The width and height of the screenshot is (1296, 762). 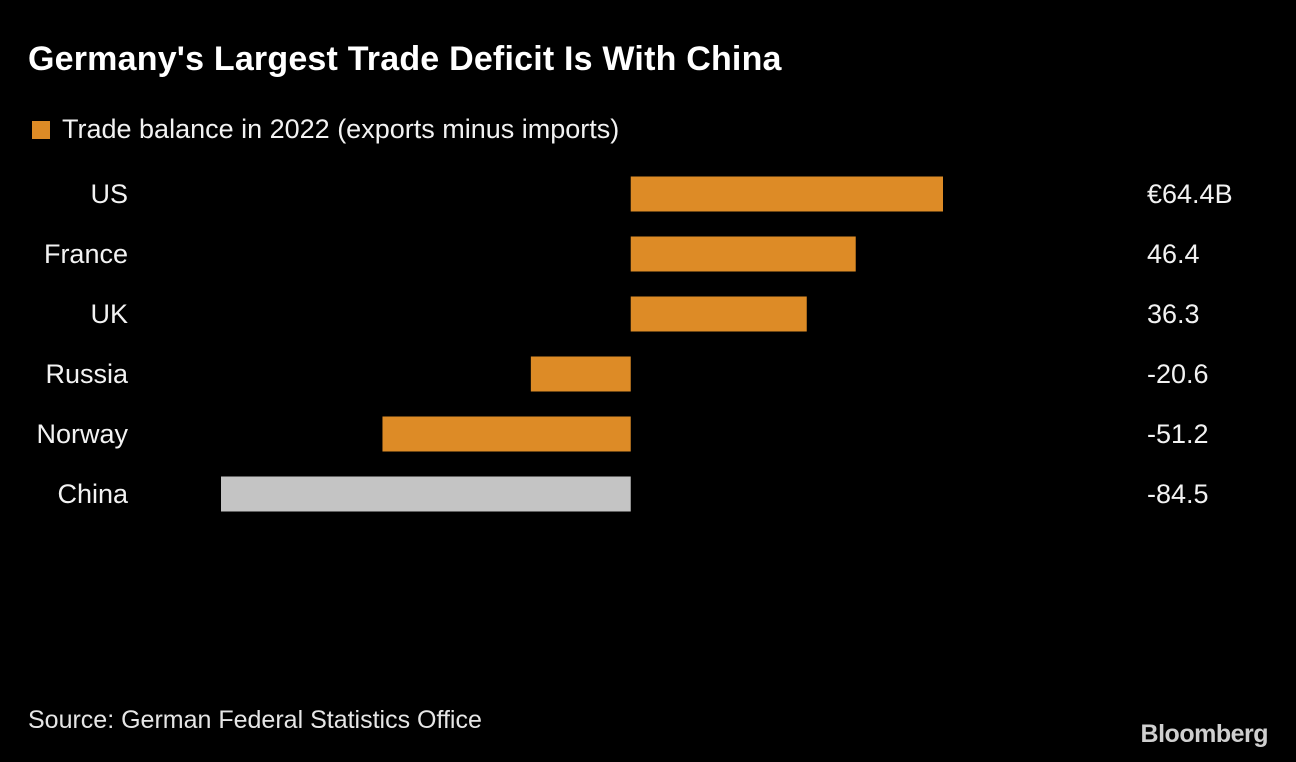 I want to click on source-note: Source: German Federal Statistics Office, so click(x=255, y=720).